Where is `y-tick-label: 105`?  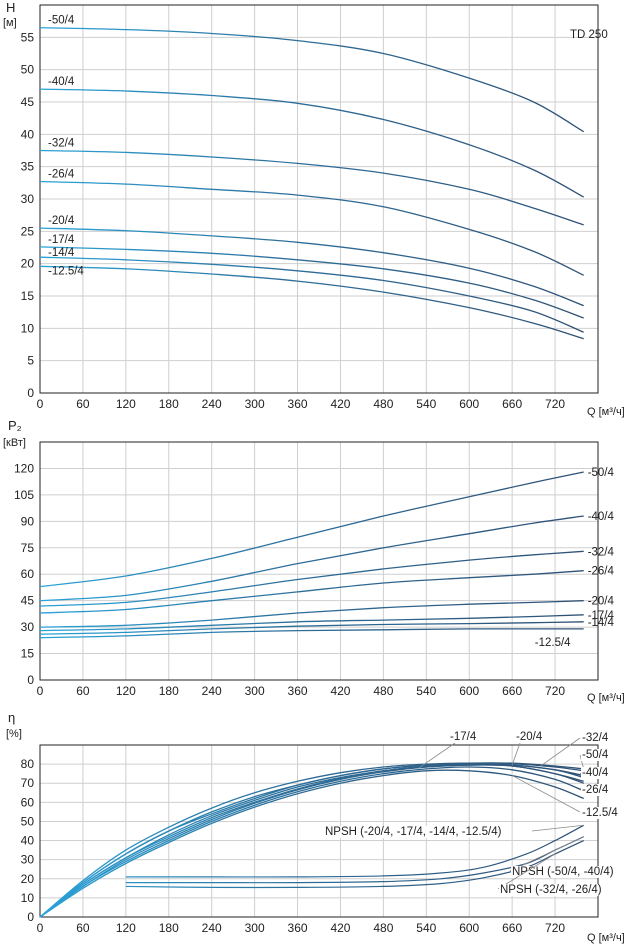
y-tick-label: 105 is located at coordinates (24, 495).